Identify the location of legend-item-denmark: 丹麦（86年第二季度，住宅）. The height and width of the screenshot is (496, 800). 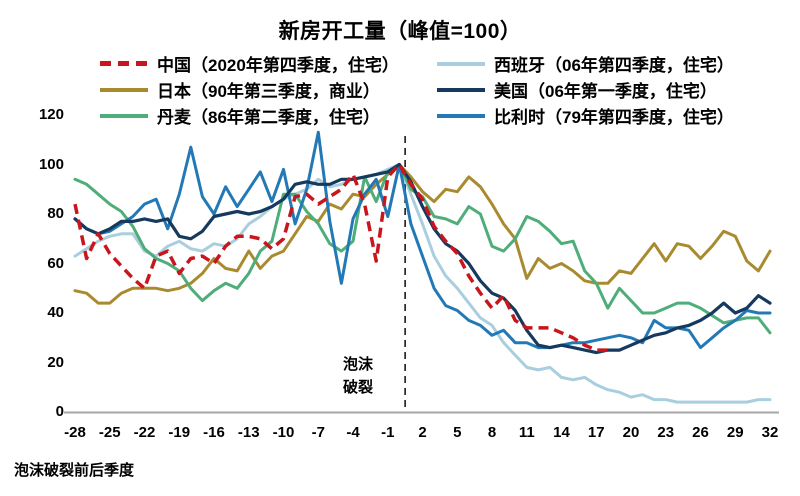
(268, 116).